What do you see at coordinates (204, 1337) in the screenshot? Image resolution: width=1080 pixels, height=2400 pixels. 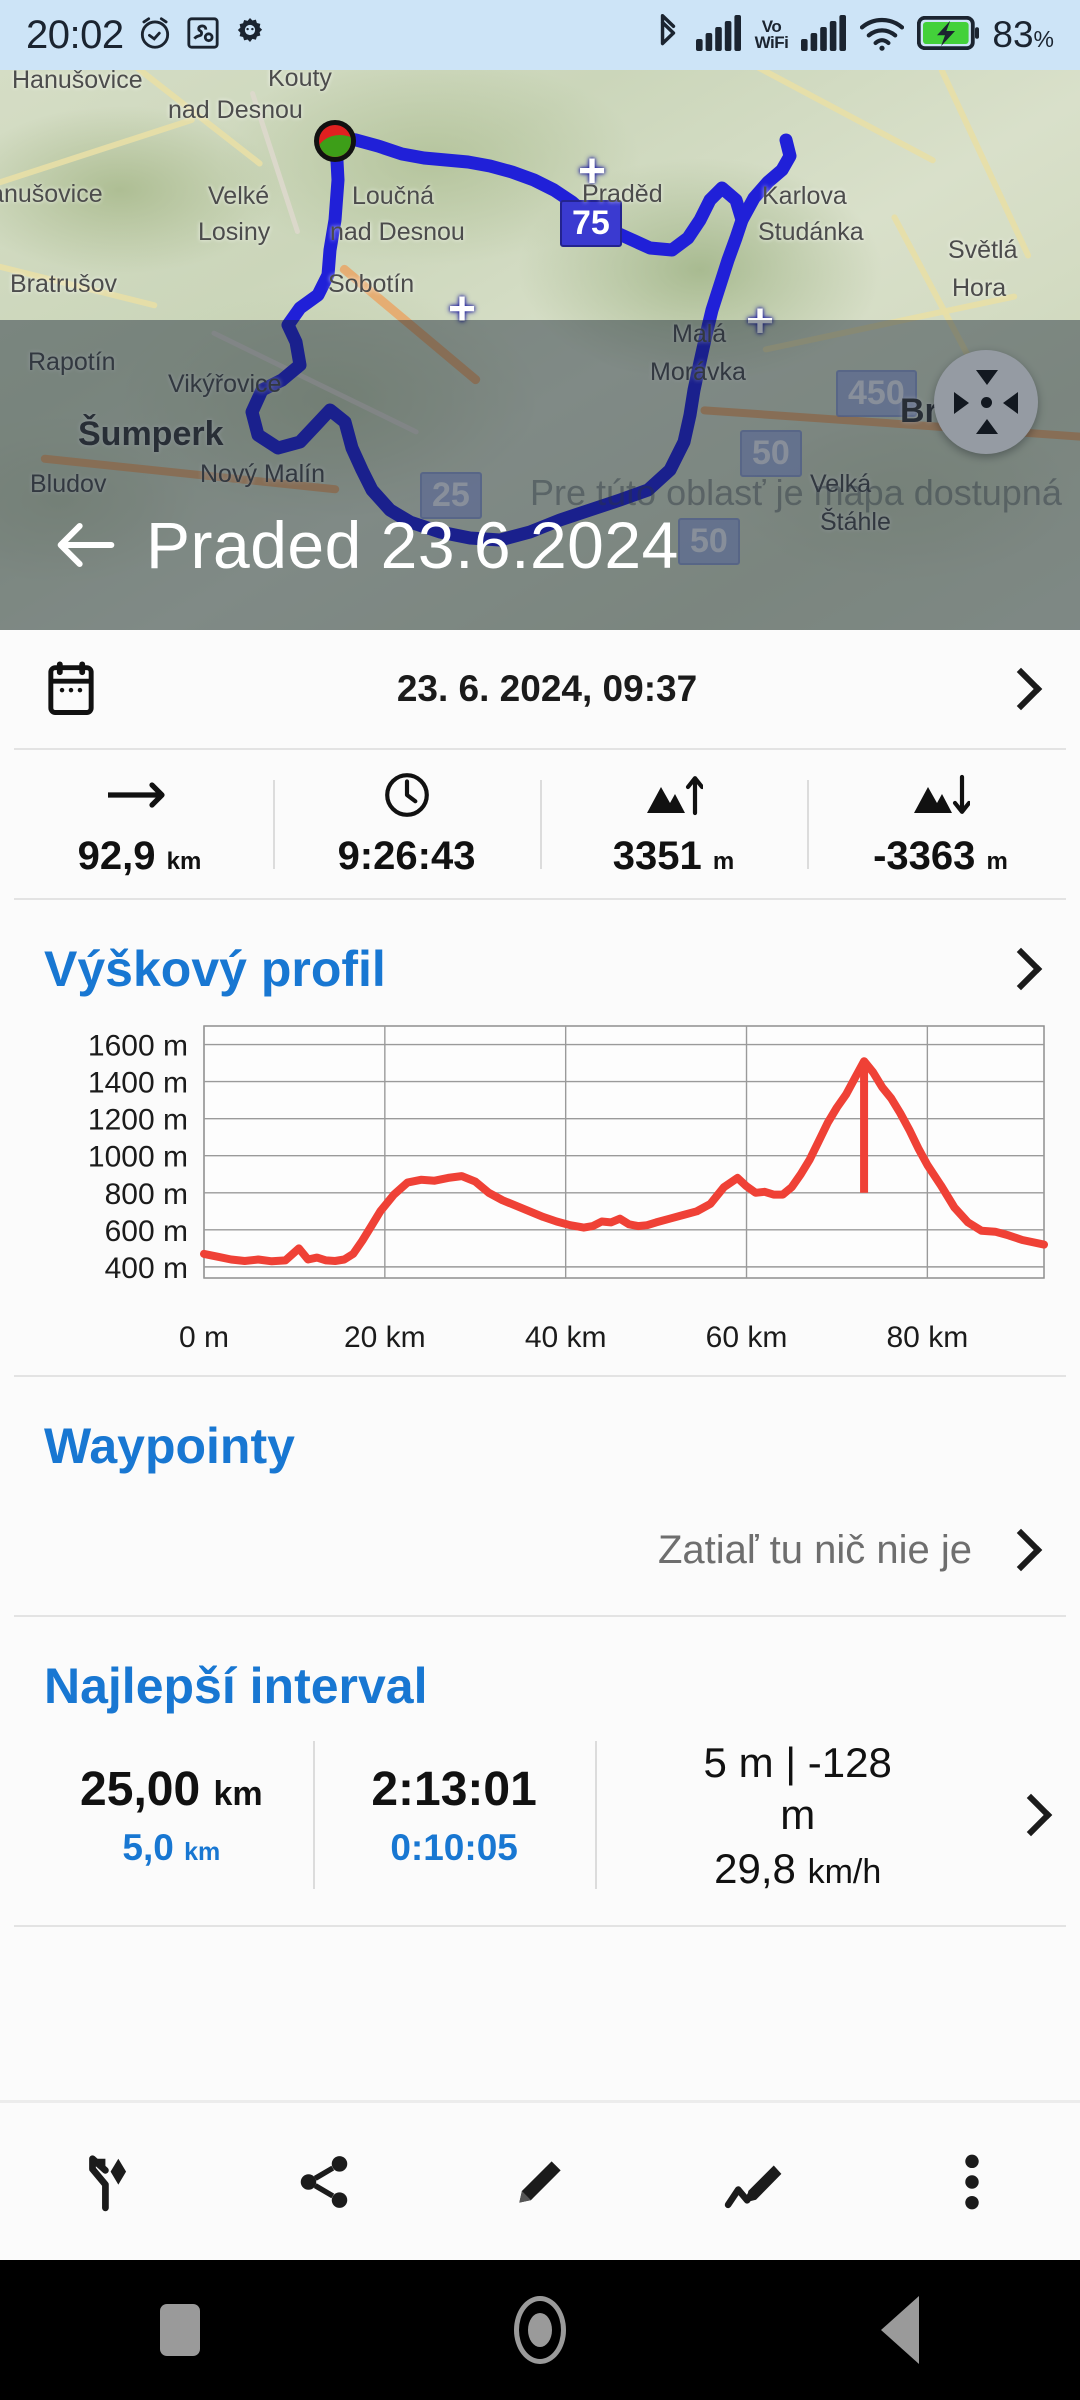 I see `elevation-x-tick: 0 m` at bounding box center [204, 1337].